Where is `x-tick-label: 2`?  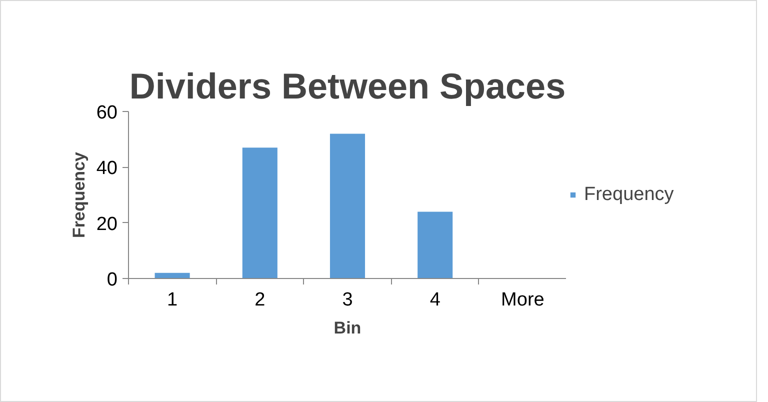
x-tick-label: 2 is located at coordinates (260, 300).